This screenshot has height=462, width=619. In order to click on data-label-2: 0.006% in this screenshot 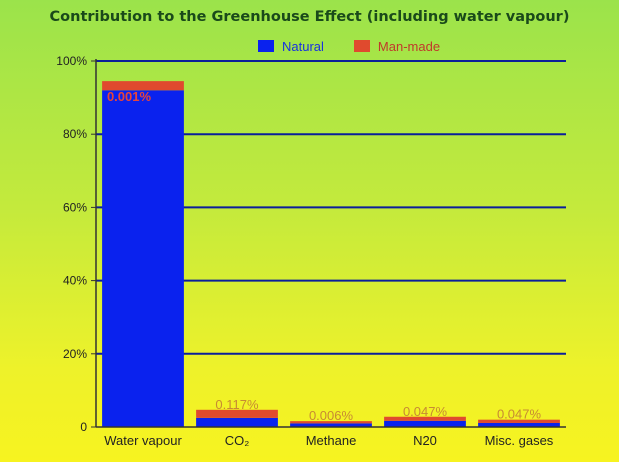, I will do `click(331, 415)`.